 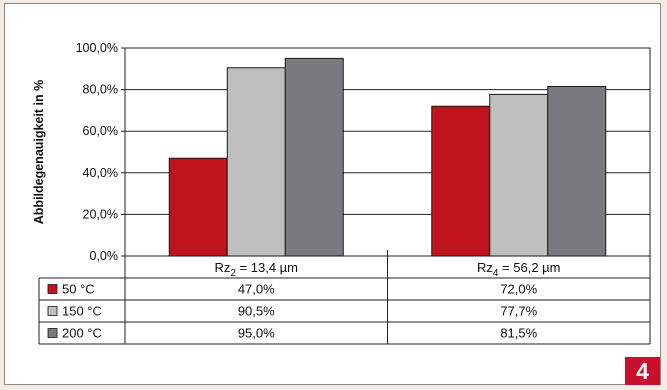 What do you see at coordinates (256, 333) in the screenshot?
I see `data-label-3-1: 95,0%` at bounding box center [256, 333].